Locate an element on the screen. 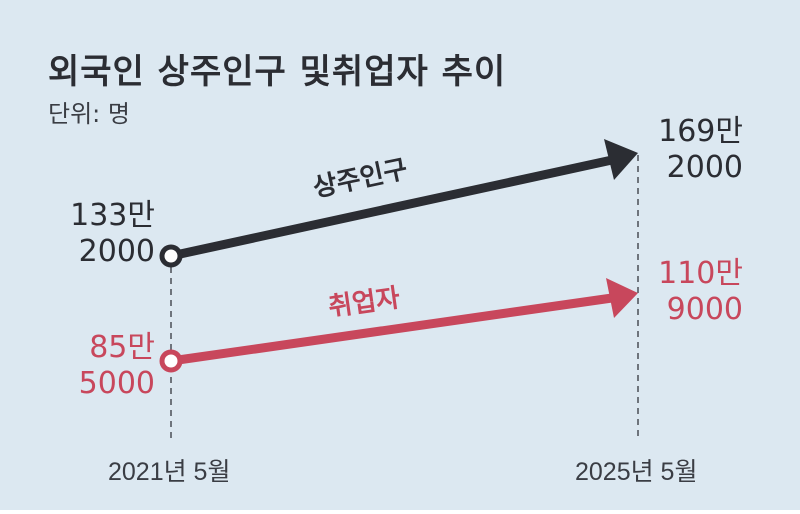 Image resolution: width=800 pixels, height=514 pixels. resident-arrow-icon is located at coordinates (621, 159).